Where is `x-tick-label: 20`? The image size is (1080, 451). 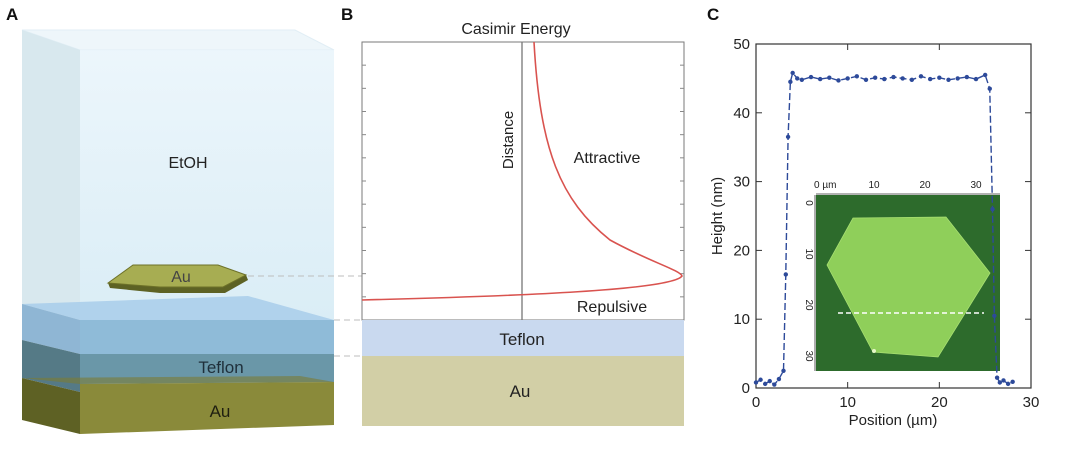 x-tick-label: 20 is located at coordinates (939, 402).